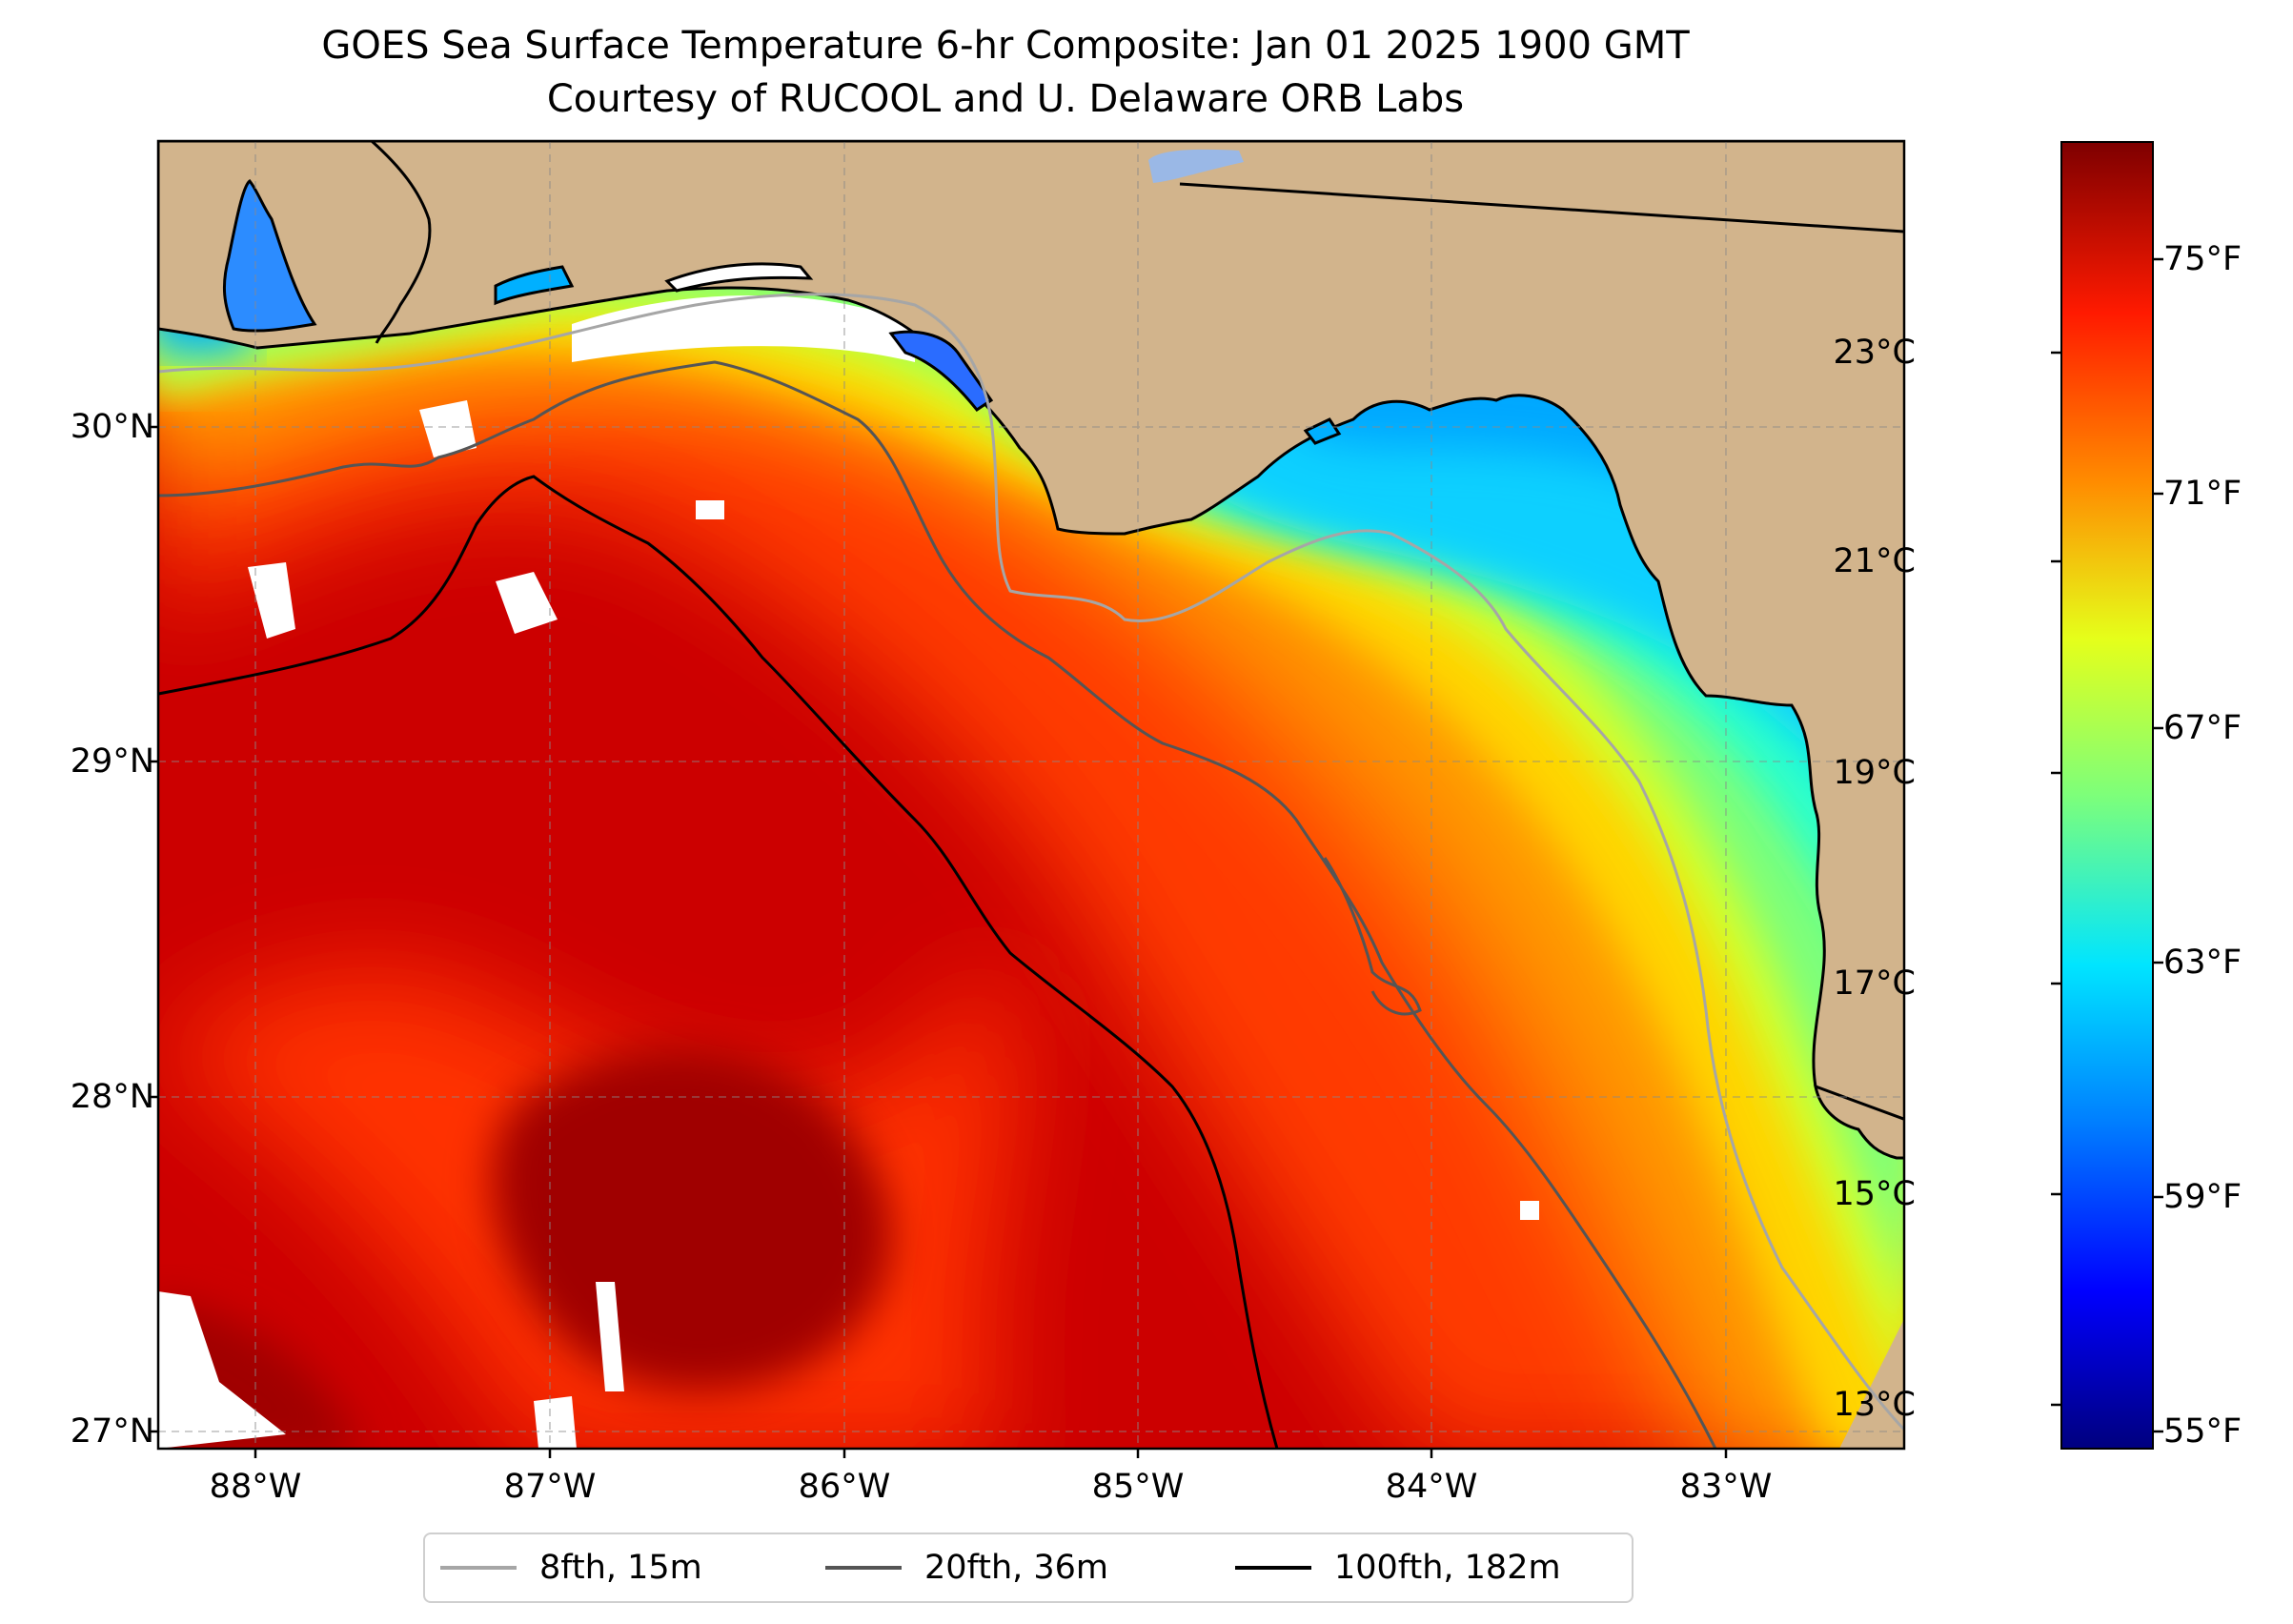 Image resolution: width=2293 pixels, height=1624 pixels. Describe the element at coordinates (112, 427) in the screenshot. I see `lat-tick-label: 30°N` at that location.